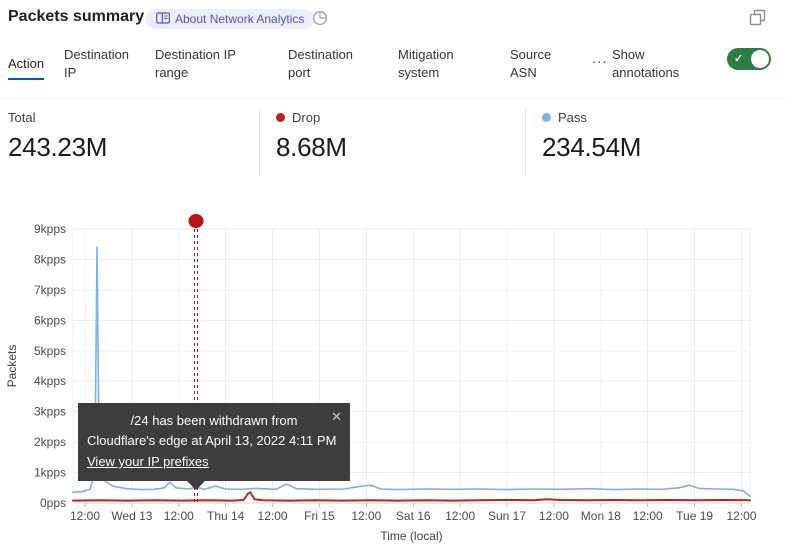  I want to click on svg-text: Tue 19, so click(694, 516).